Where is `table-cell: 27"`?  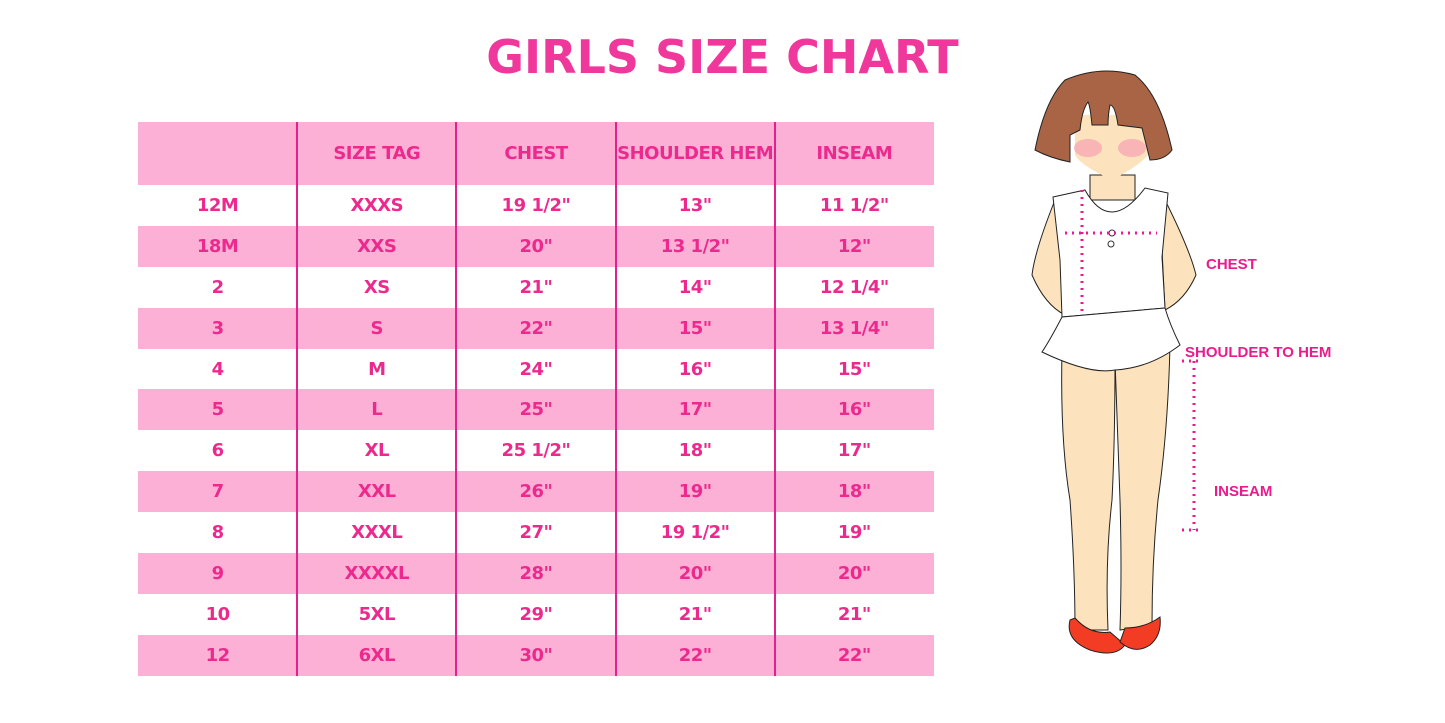 table-cell: 27" is located at coordinates (536, 533).